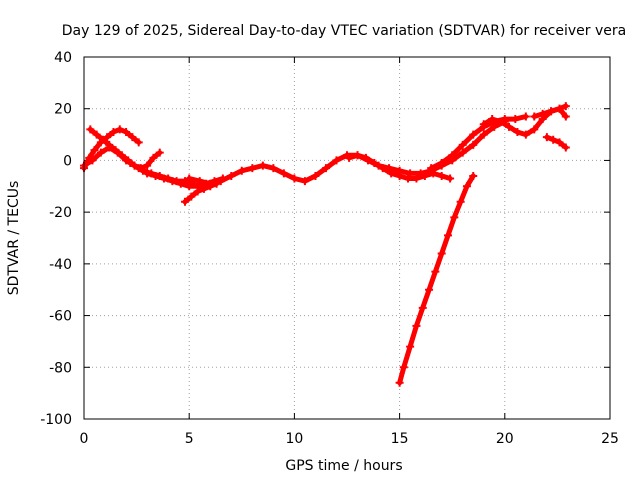 The width and height of the screenshot is (640, 480). I want to click on y-tick-label: -100, so click(56, 420).